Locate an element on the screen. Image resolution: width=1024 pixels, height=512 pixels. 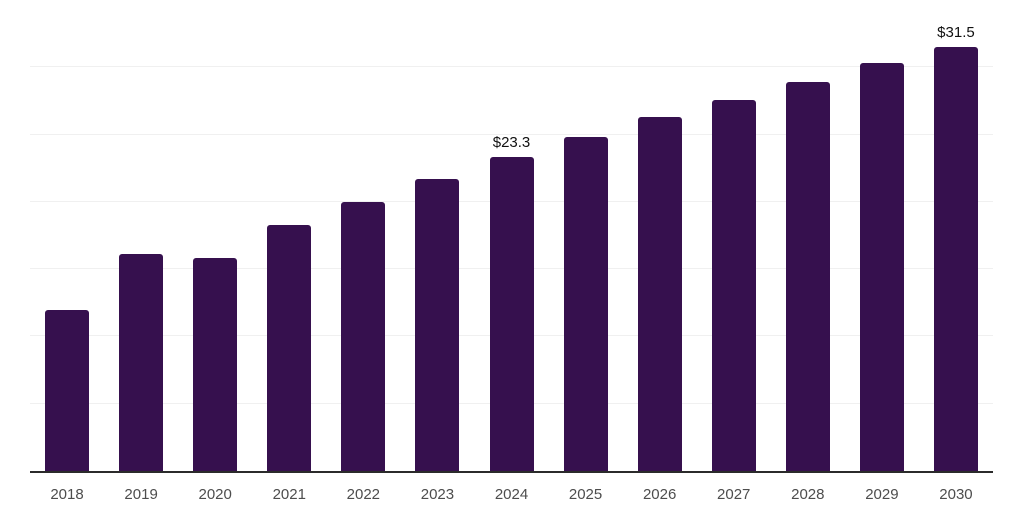
bar-2018 is located at coordinates (67, 390).